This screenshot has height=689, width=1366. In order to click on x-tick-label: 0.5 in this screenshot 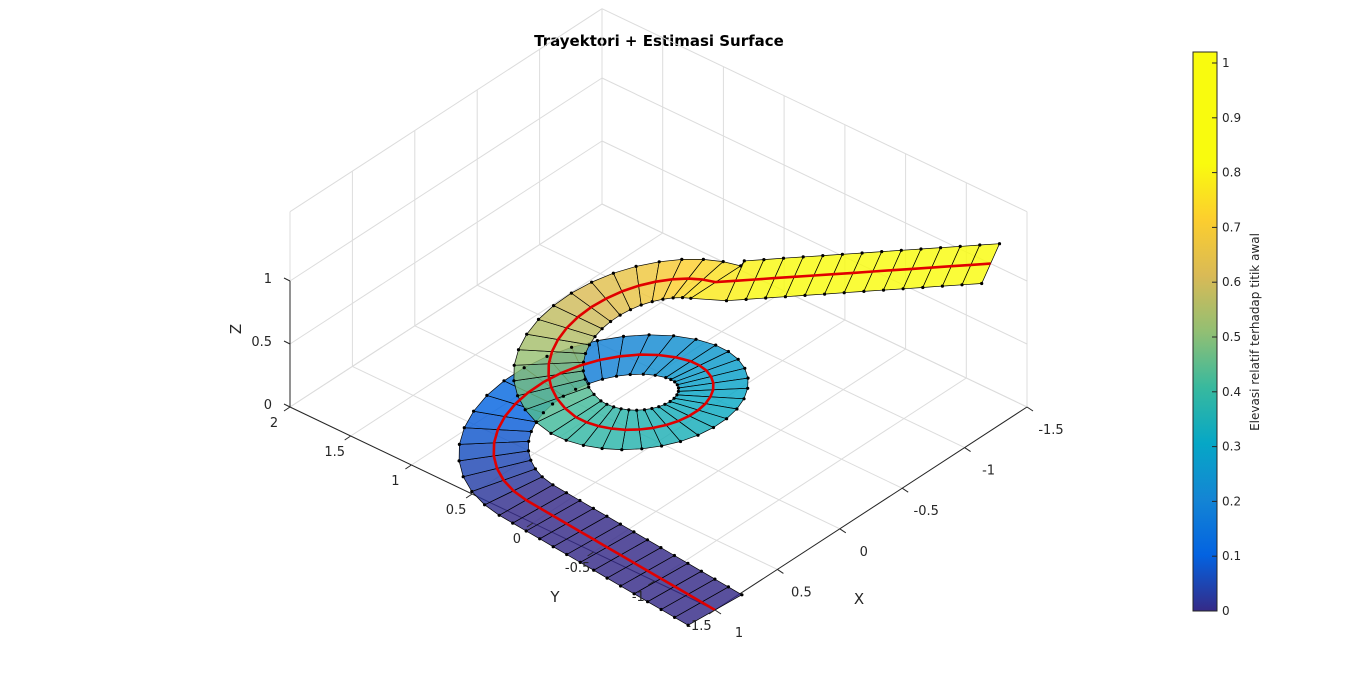, I will do `click(801, 592)`.